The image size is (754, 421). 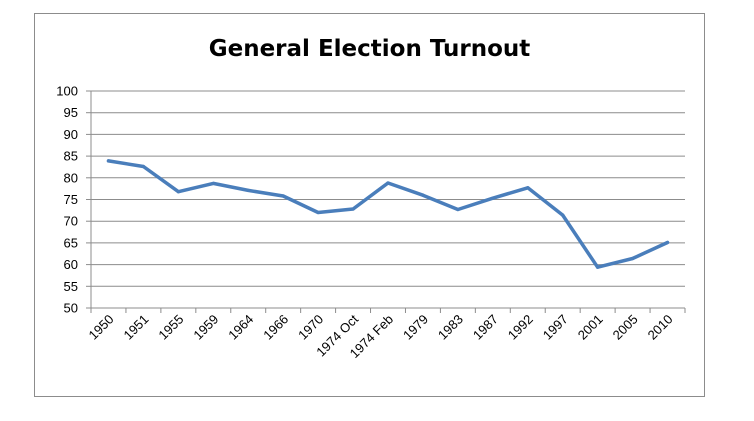 I want to click on y-tick-label: 70, so click(x=71, y=221).